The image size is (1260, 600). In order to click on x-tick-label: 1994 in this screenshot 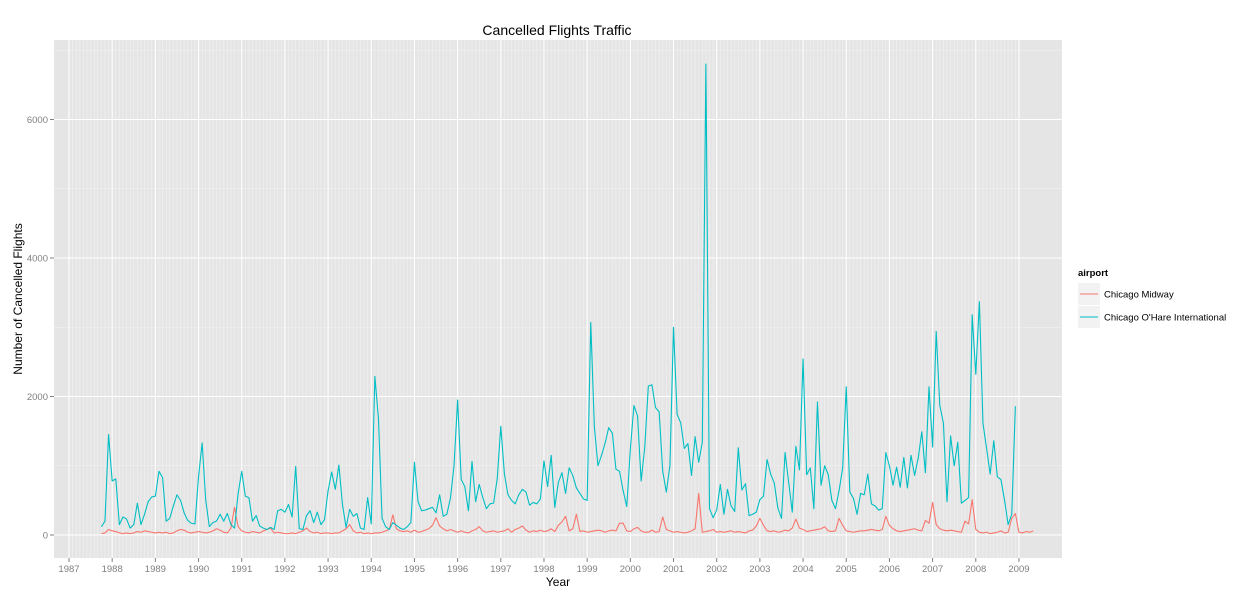, I will do `click(371, 569)`.